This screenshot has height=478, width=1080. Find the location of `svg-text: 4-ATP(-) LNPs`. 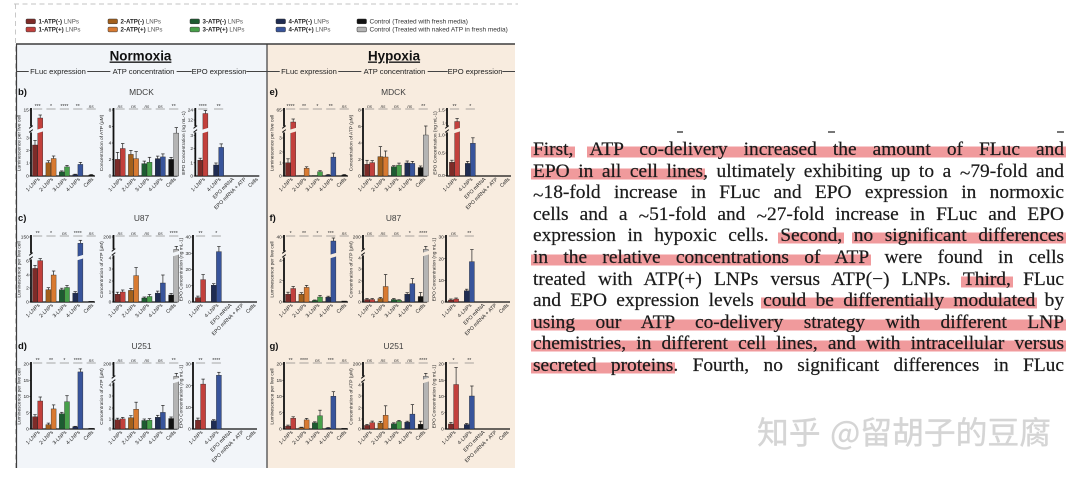

svg-text: 4-ATP(-) LNPs is located at coordinates (309, 22).